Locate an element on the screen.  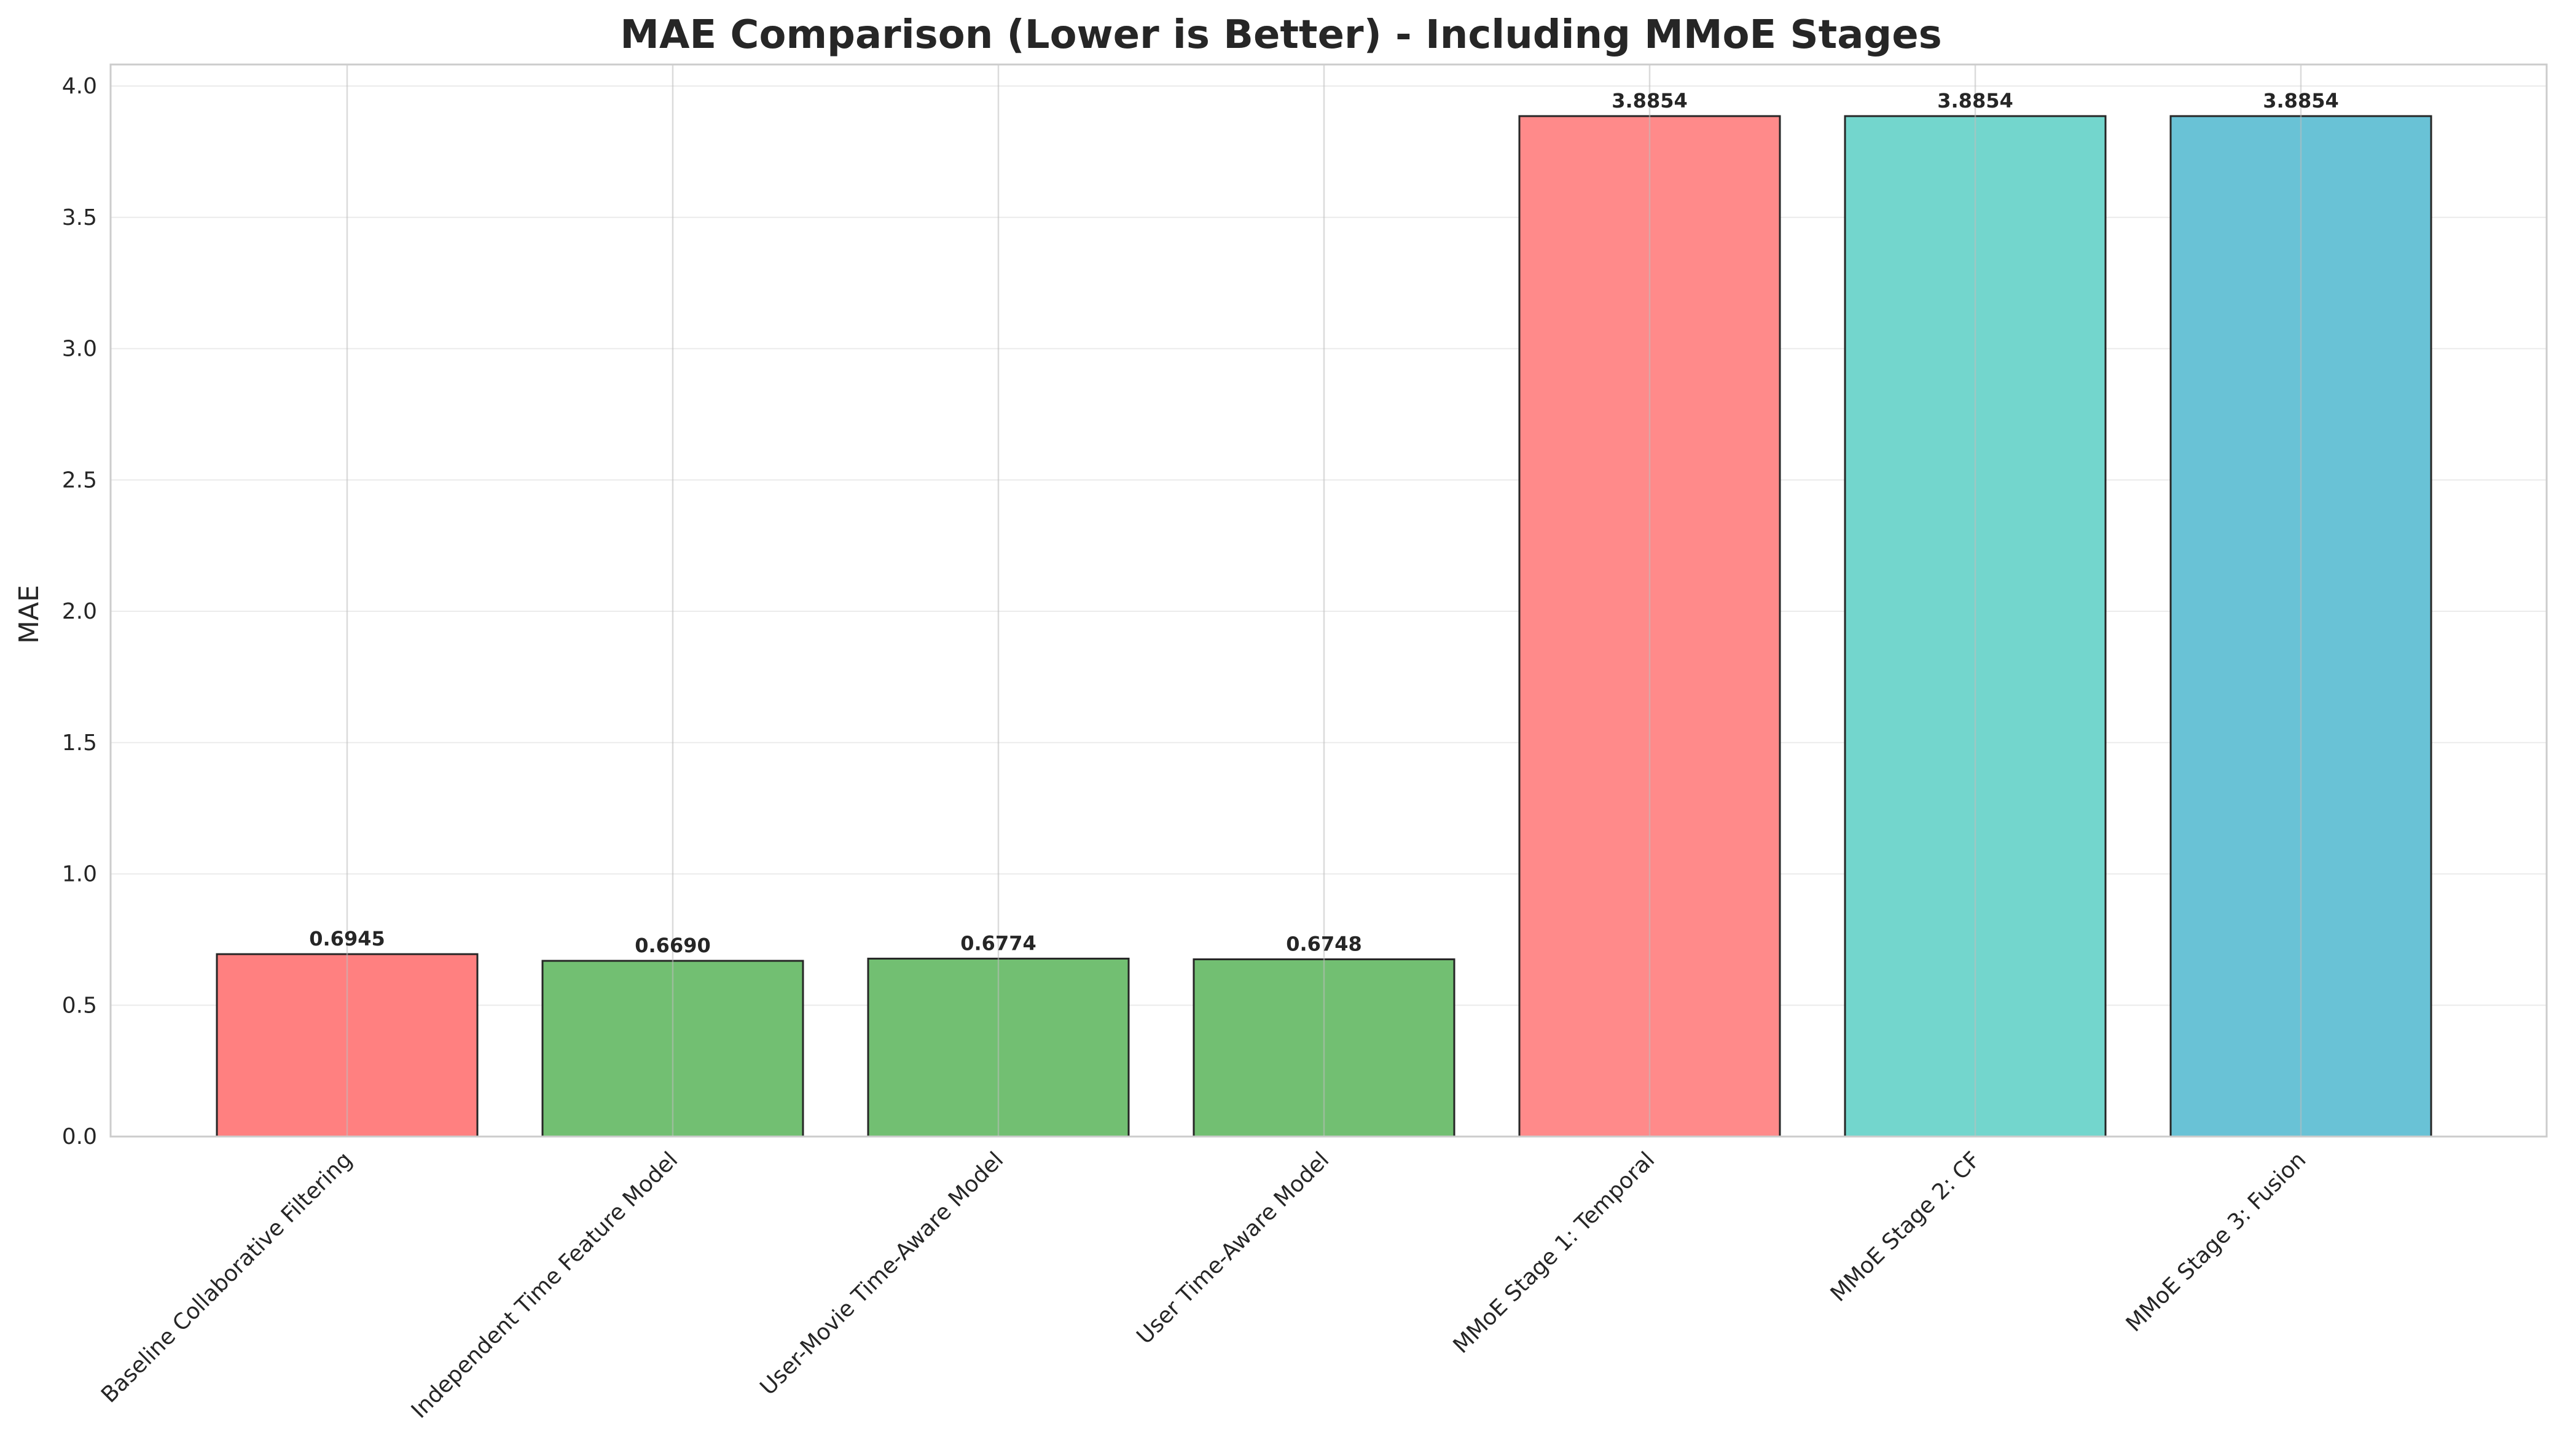
bar-value-label: 0.6748 is located at coordinates (1323, 944).